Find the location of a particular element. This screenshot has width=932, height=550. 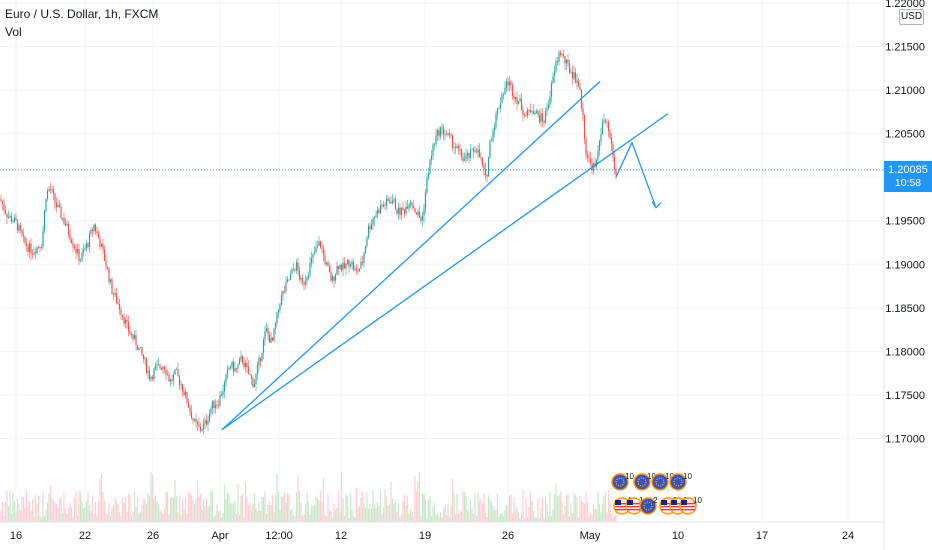

symbol-title: Euro / U.S. Dollar, 1h, FXCM is located at coordinates (82, 14).